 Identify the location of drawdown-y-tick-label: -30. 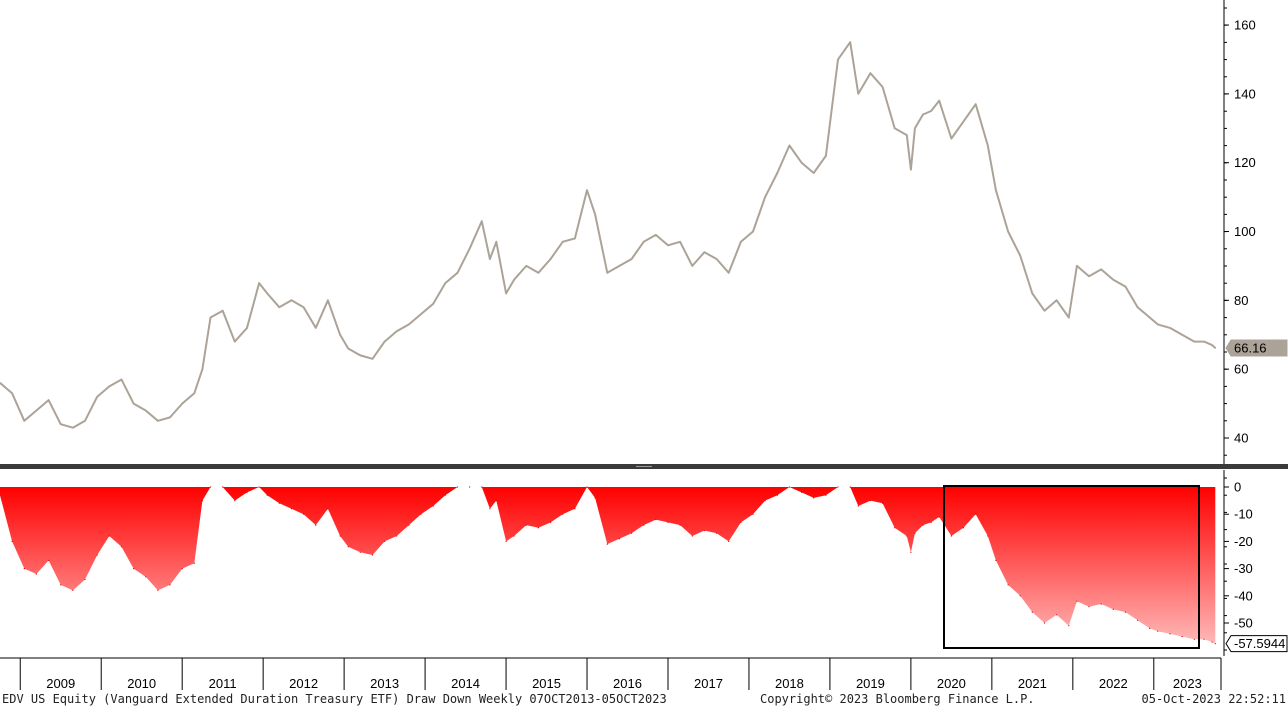
(1243, 568).